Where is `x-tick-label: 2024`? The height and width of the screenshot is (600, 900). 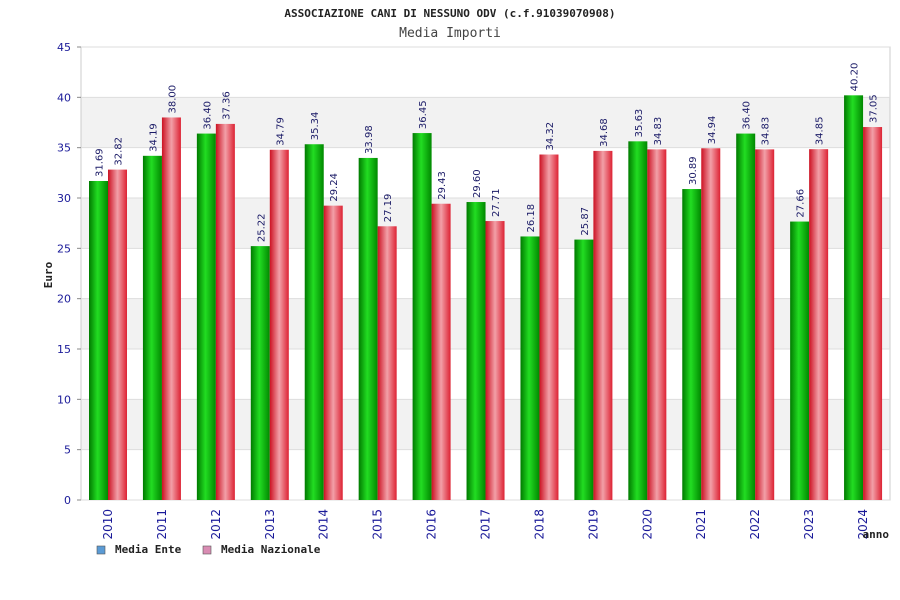 x-tick-label: 2024 is located at coordinates (863, 524).